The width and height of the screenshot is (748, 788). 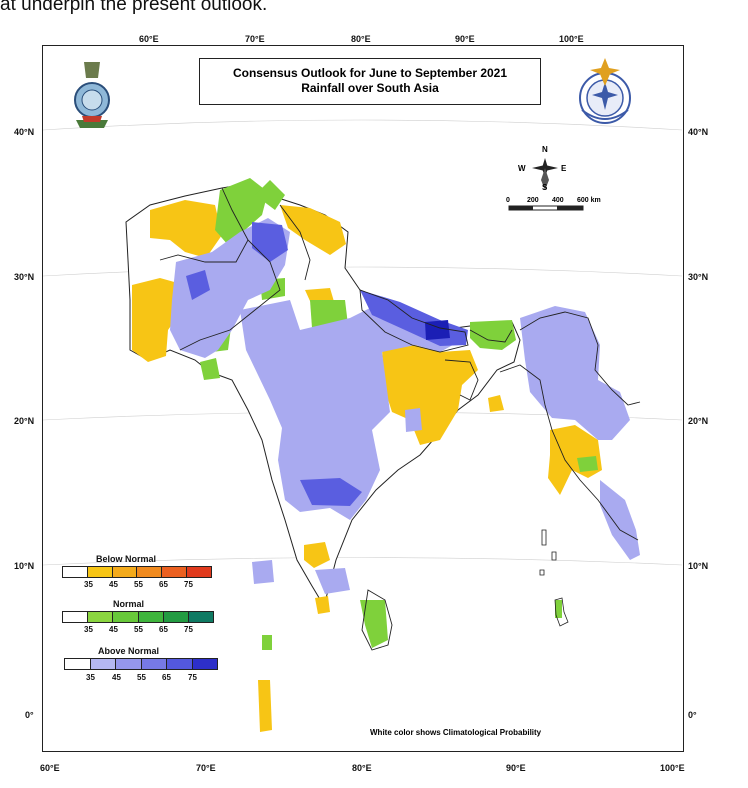 What do you see at coordinates (126, 559) in the screenshot?
I see `legend-title-below-normal: Below Normal` at bounding box center [126, 559].